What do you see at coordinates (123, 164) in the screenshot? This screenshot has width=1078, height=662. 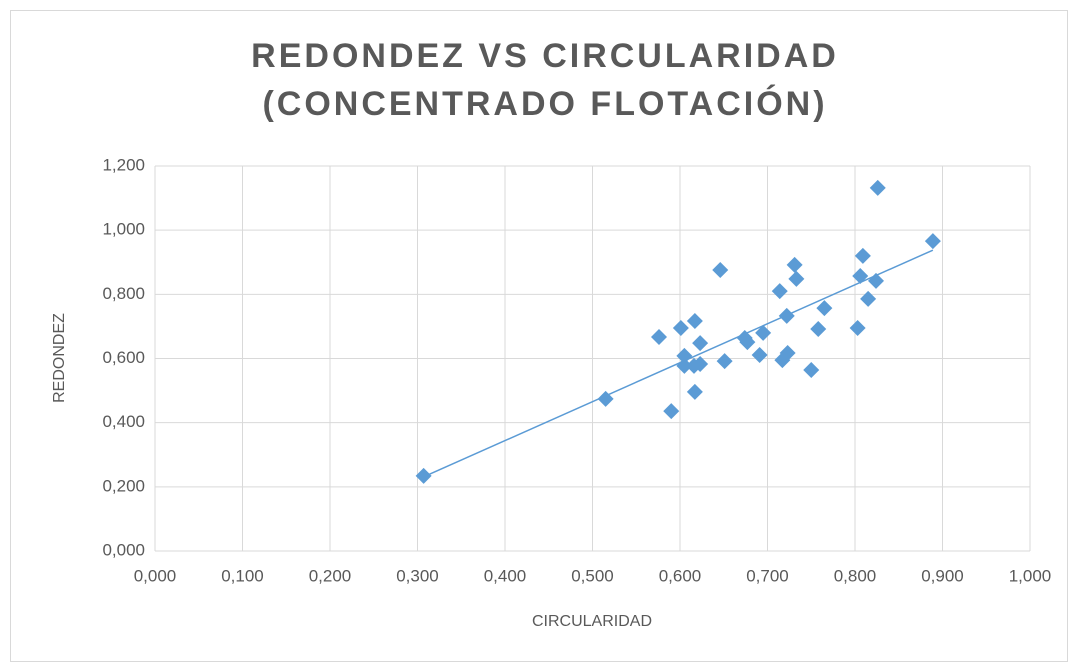 I see `y-tick-label: 1,200` at bounding box center [123, 164].